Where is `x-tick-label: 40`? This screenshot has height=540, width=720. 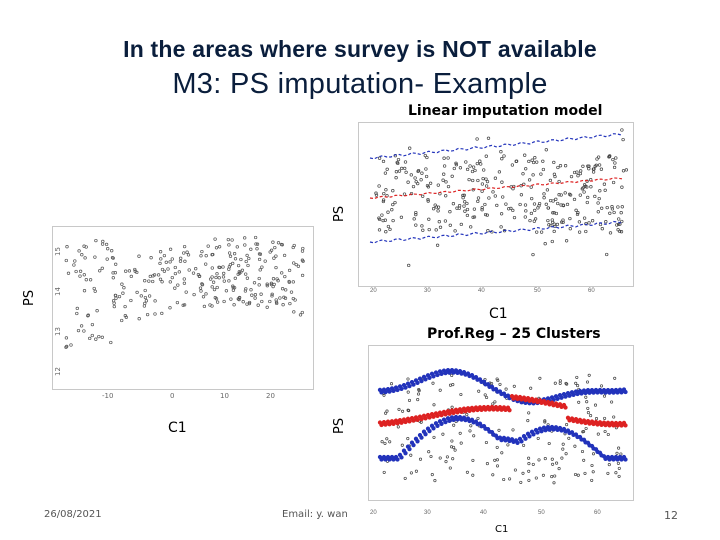
x-tick-label: 40 is located at coordinates (481, 291).